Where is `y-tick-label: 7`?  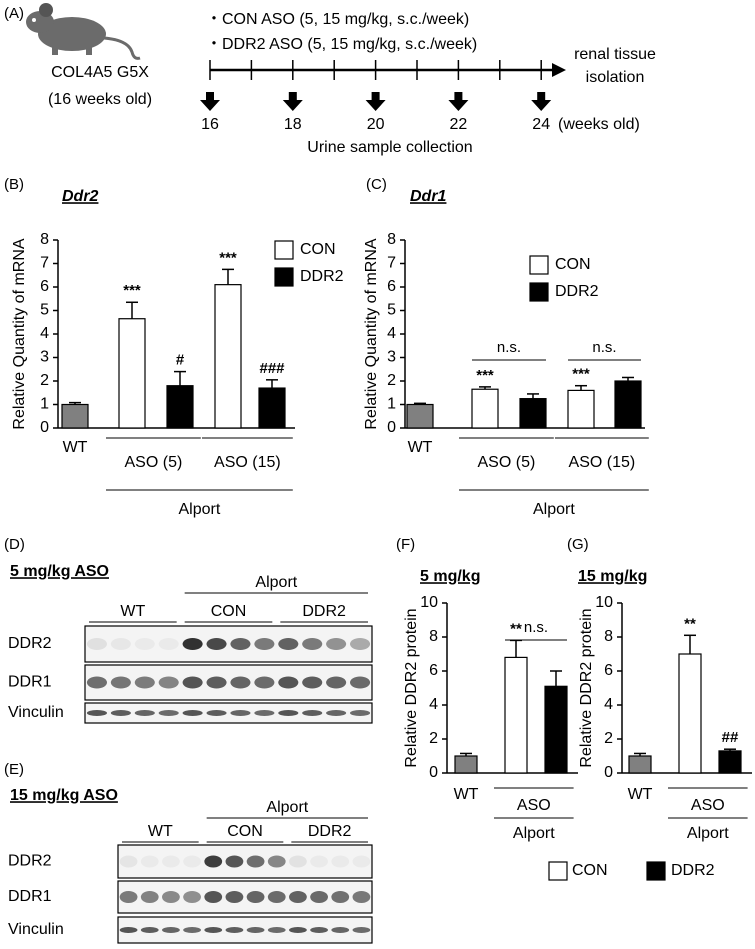
y-tick-label: 7 is located at coordinates (391, 263).